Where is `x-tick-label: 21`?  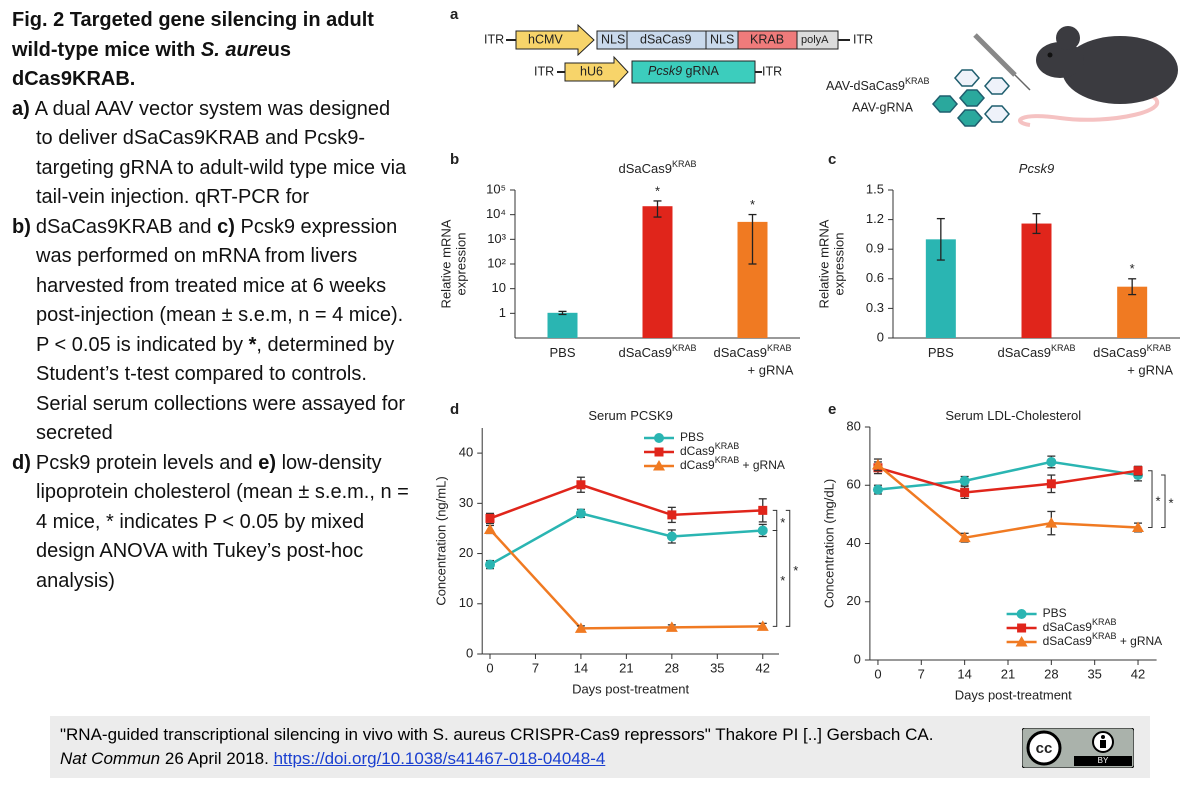 x-tick-label: 21 is located at coordinates (626, 667).